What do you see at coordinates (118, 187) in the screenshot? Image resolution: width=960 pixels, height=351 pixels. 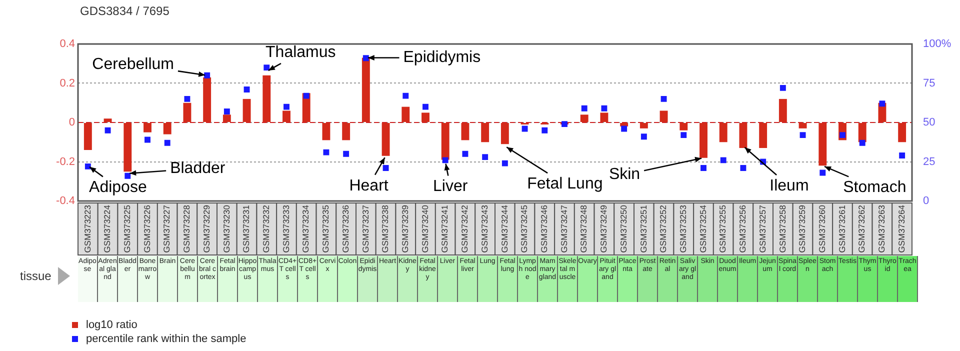 I see `annotation: Adipose` at bounding box center [118, 187].